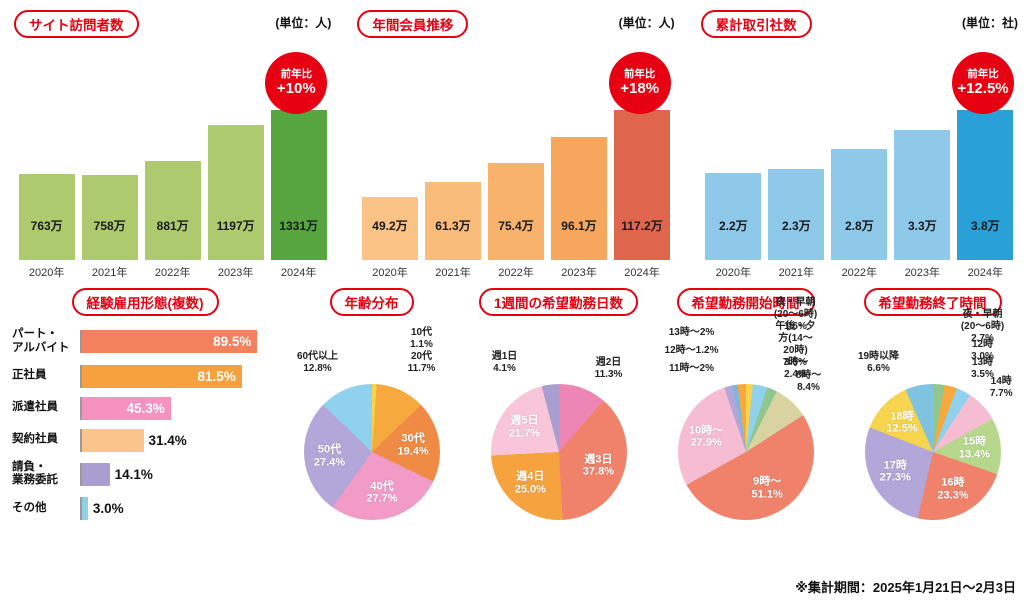  I want to click on bar-column: 758万 2021年, so click(109, 227).